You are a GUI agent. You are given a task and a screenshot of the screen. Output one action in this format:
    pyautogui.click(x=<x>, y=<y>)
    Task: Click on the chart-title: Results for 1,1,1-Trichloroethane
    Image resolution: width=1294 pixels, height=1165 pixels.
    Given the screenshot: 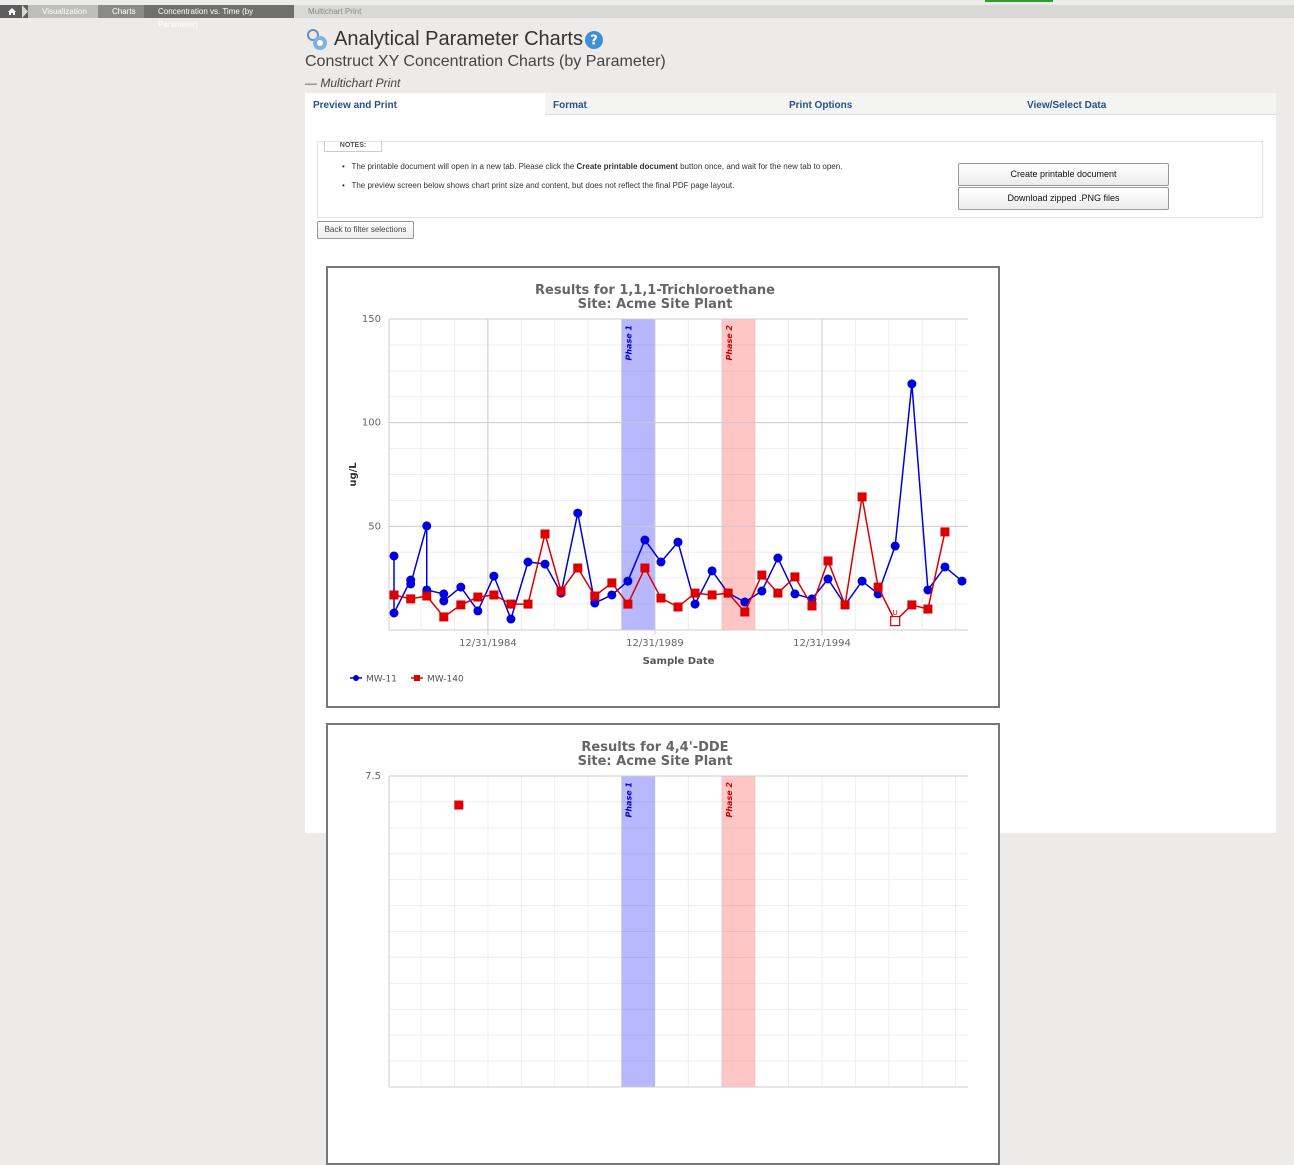 What is the action you would take?
    pyautogui.click(x=655, y=290)
    